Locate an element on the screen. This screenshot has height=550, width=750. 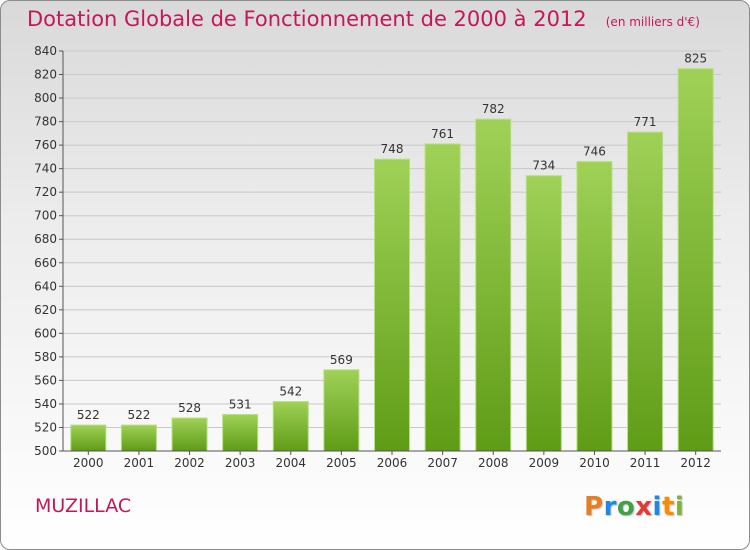
x-tick-label: 2011 is located at coordinates (645, 463).